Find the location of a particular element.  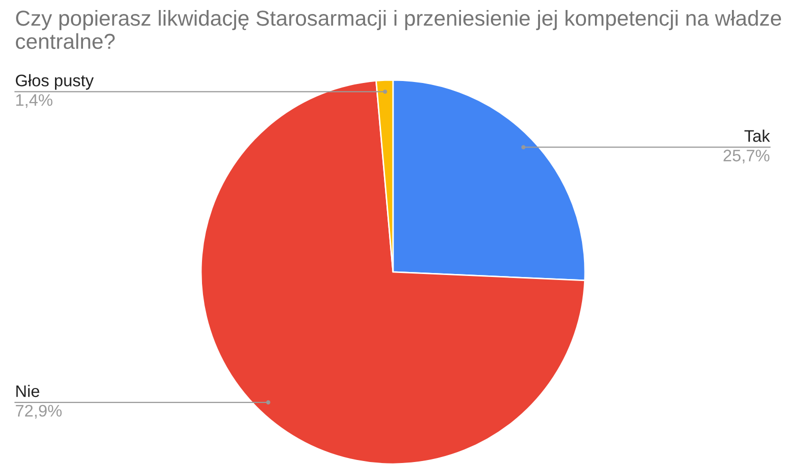

data-label: 72,9% is located at coordinates (39, 411).